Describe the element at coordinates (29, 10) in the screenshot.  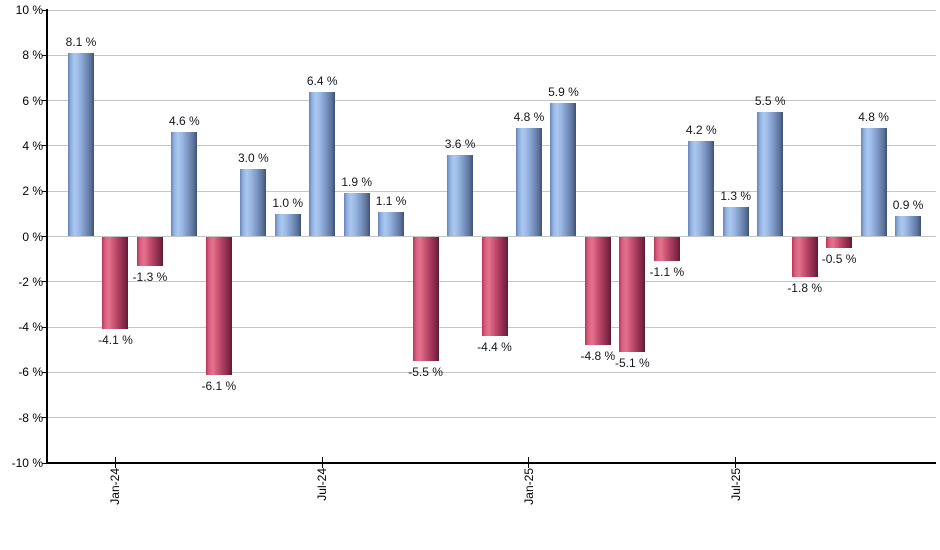
I see `y-axis-label: 10 %` at that location.